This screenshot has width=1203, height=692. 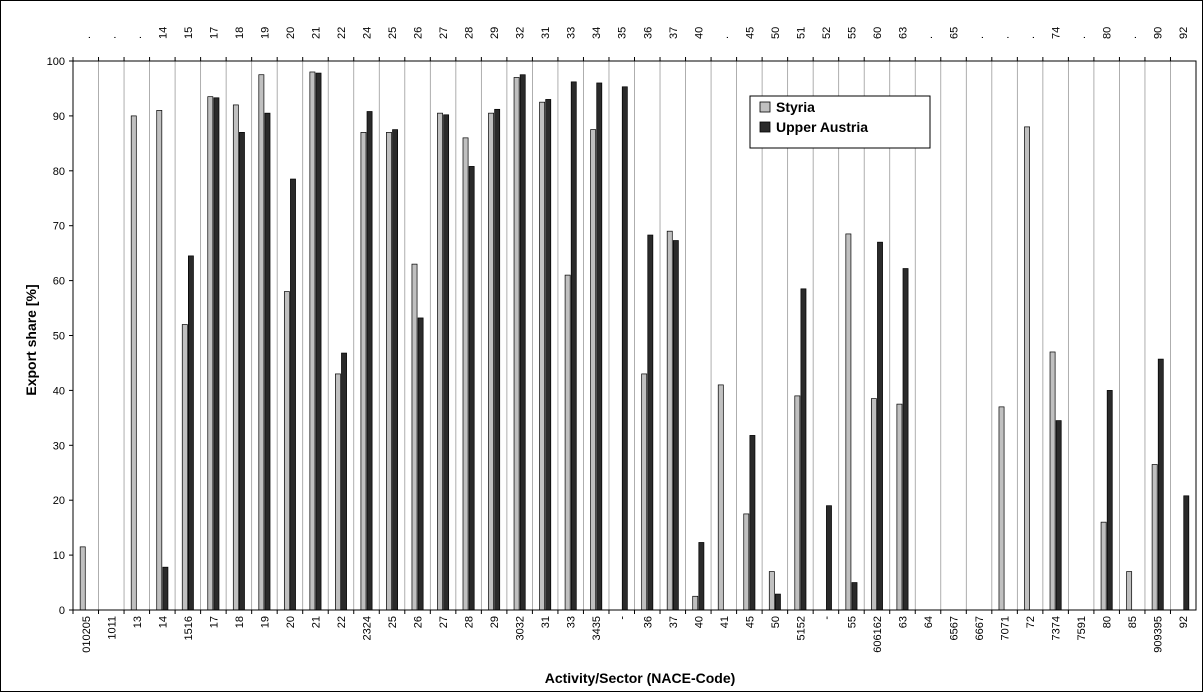 I want to click on x-tick-label: 010205, so click(x=87, y=634).